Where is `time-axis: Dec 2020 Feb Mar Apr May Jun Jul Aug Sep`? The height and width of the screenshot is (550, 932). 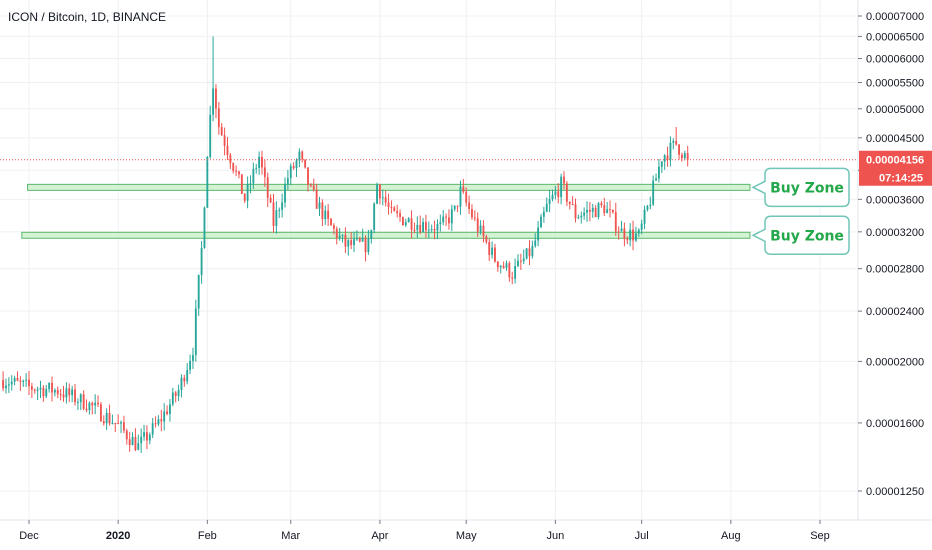
time-axis: Dec 2020 Feb Mar Apr May Jun Jul Aug Sep is located at coordinates (466, 530).